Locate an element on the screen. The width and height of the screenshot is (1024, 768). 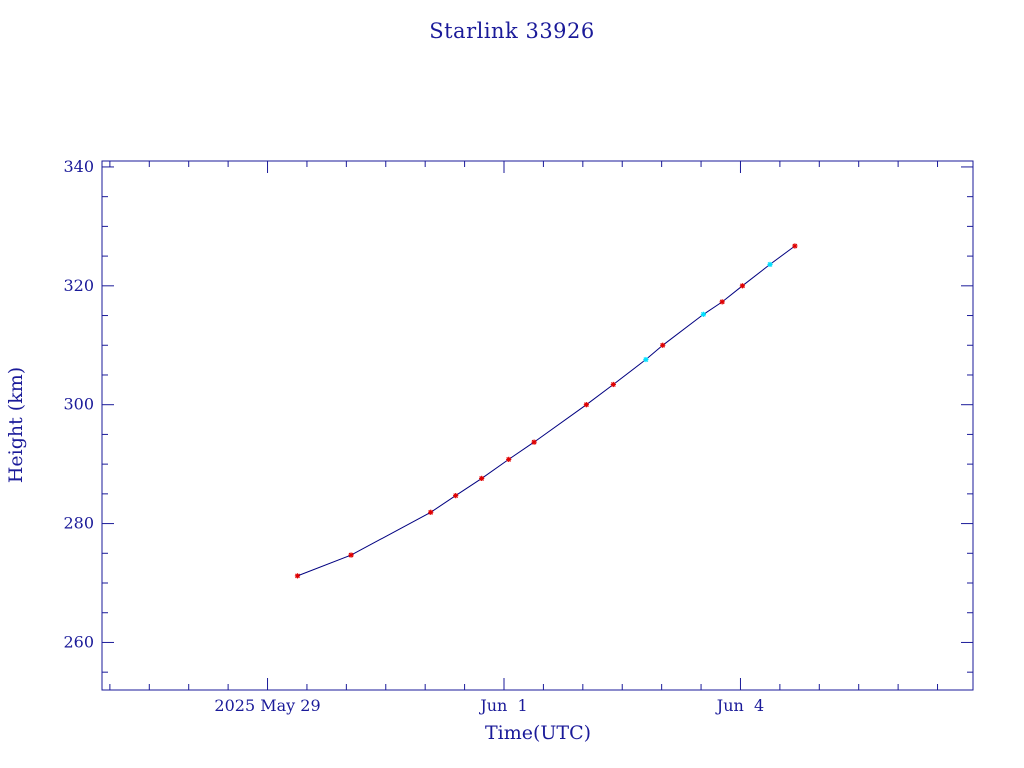
y-tick-labels: 260 280 300 320 340 is located at coordinates (78, 404).